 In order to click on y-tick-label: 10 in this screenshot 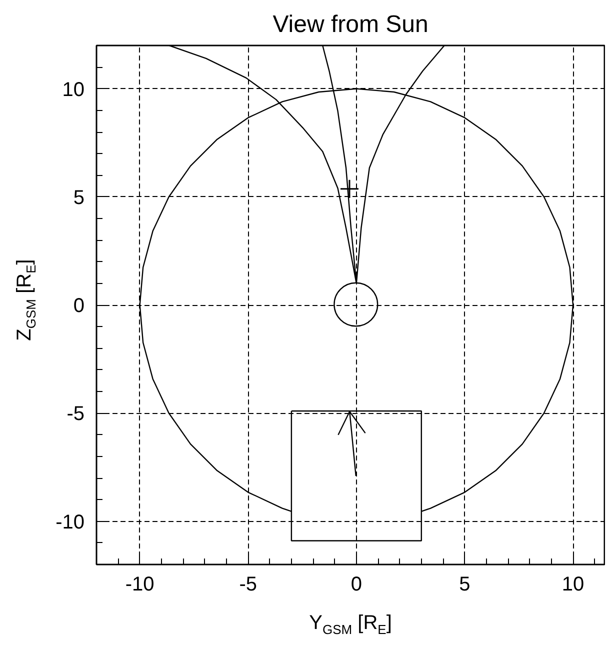, I will do `click(73, 89)`.